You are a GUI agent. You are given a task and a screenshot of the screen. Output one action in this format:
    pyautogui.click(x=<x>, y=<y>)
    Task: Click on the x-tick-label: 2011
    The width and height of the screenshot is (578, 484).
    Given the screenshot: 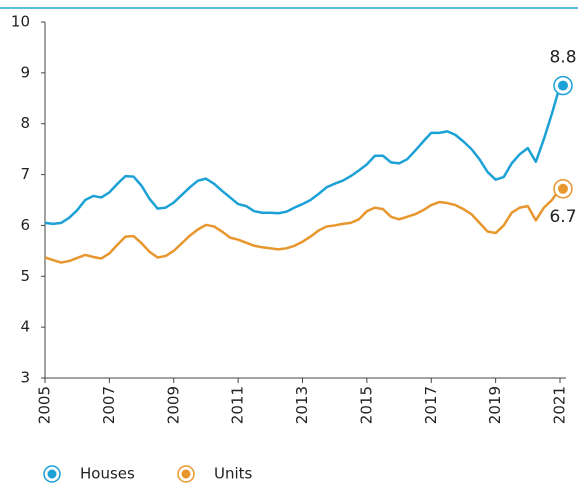 What is the action you would take?
    pyautogui.click(x=238, y=405)
    